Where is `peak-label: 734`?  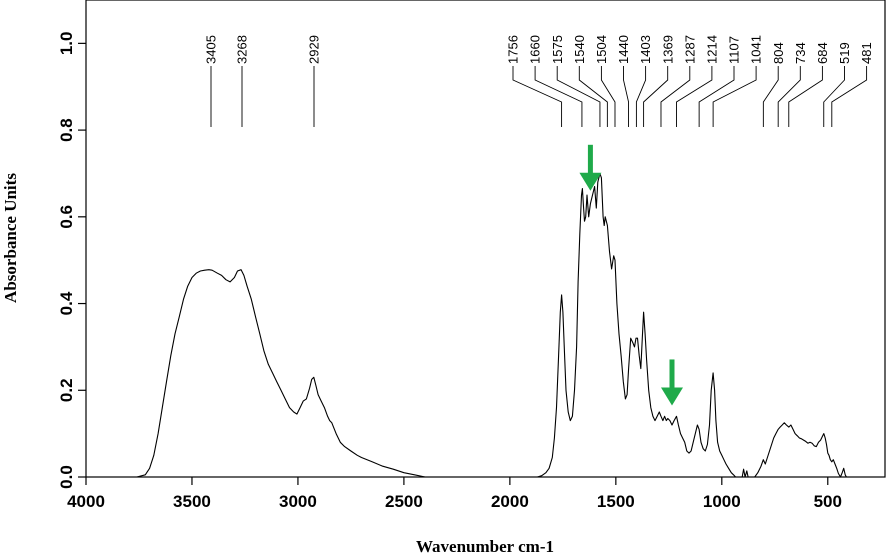 peak-label: 734 is located at coordinates (800, 53).